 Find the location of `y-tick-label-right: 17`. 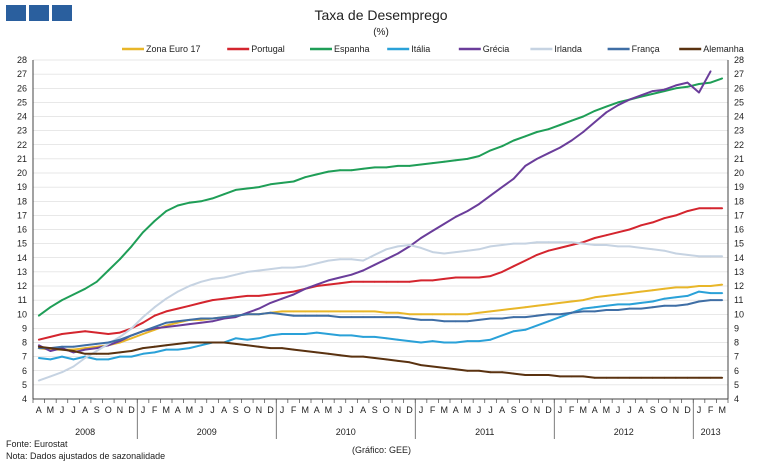

y-tick-label-right: 17 is located at coordinates (739, 215).